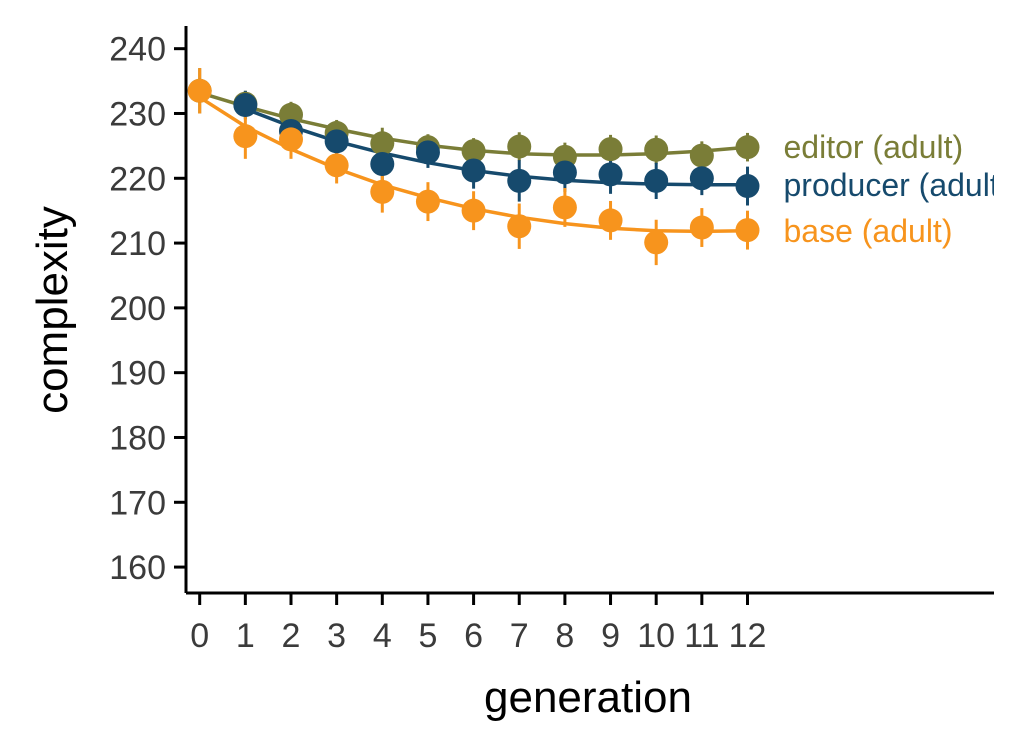 The image size is (1020, 750). I want to click on producer-fit-line, so click(496, 147).